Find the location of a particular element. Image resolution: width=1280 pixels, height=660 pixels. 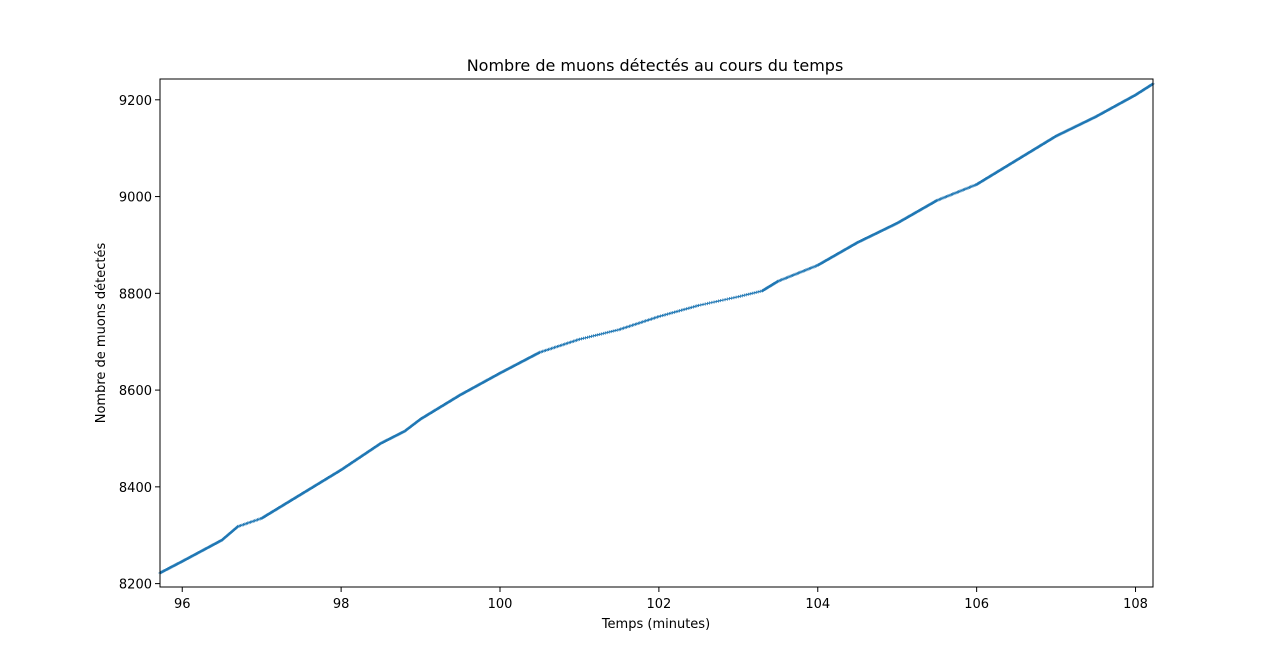

x-tick-label: 102 is located at coordinates (658, 604).